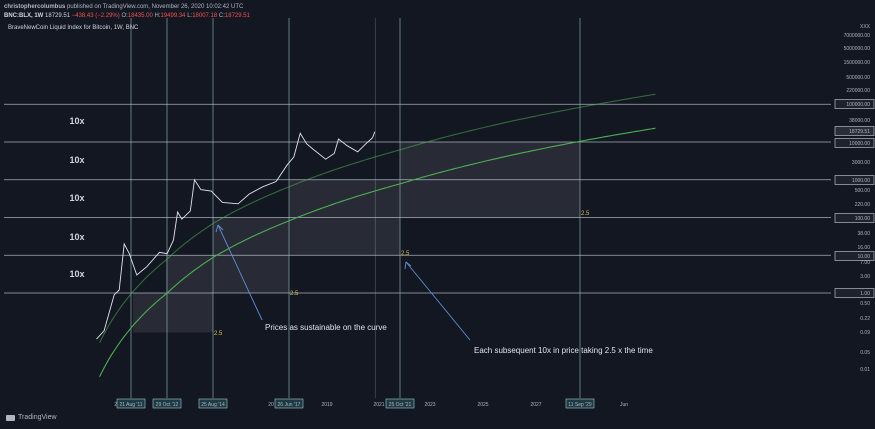  What do you see at coordinates (858, 91) in the screenshot?
I see `y-axis-label-5: 220000.00` at bounding box center [858, 91].